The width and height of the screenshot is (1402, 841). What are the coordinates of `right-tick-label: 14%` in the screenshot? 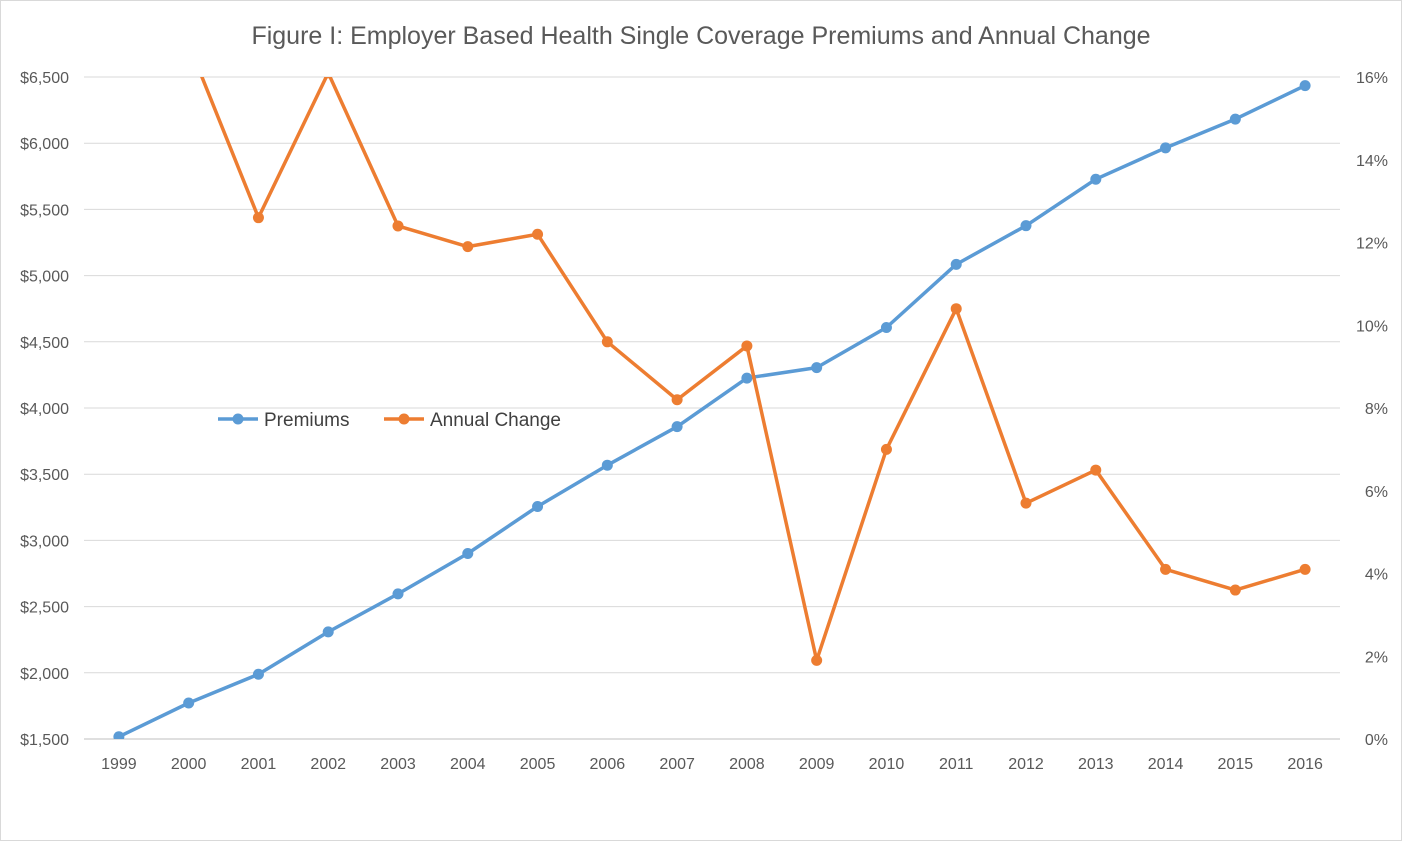 It's located at (1372, 161).